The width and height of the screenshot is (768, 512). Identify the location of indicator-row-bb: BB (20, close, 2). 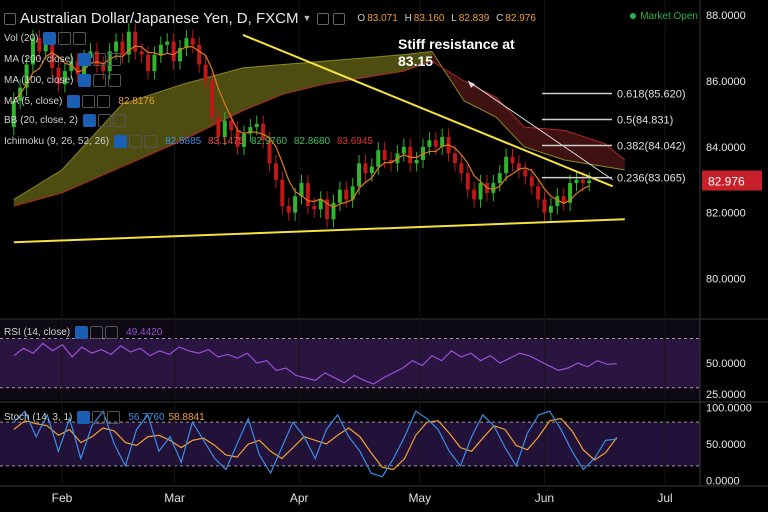
(66, 120).